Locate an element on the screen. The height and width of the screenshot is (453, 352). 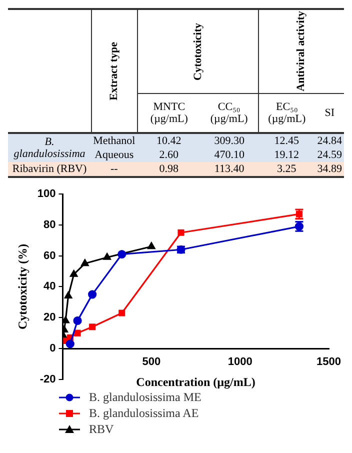
text: 470.10 is located at coordinates (229, 155).